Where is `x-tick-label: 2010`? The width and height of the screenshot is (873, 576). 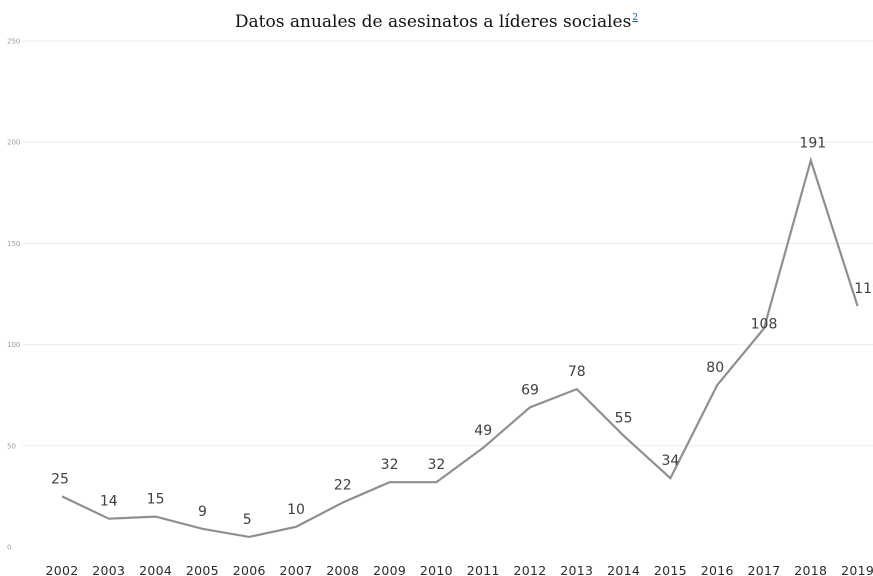
x-tick-label: 2010 is located at coordinates (436, 569).